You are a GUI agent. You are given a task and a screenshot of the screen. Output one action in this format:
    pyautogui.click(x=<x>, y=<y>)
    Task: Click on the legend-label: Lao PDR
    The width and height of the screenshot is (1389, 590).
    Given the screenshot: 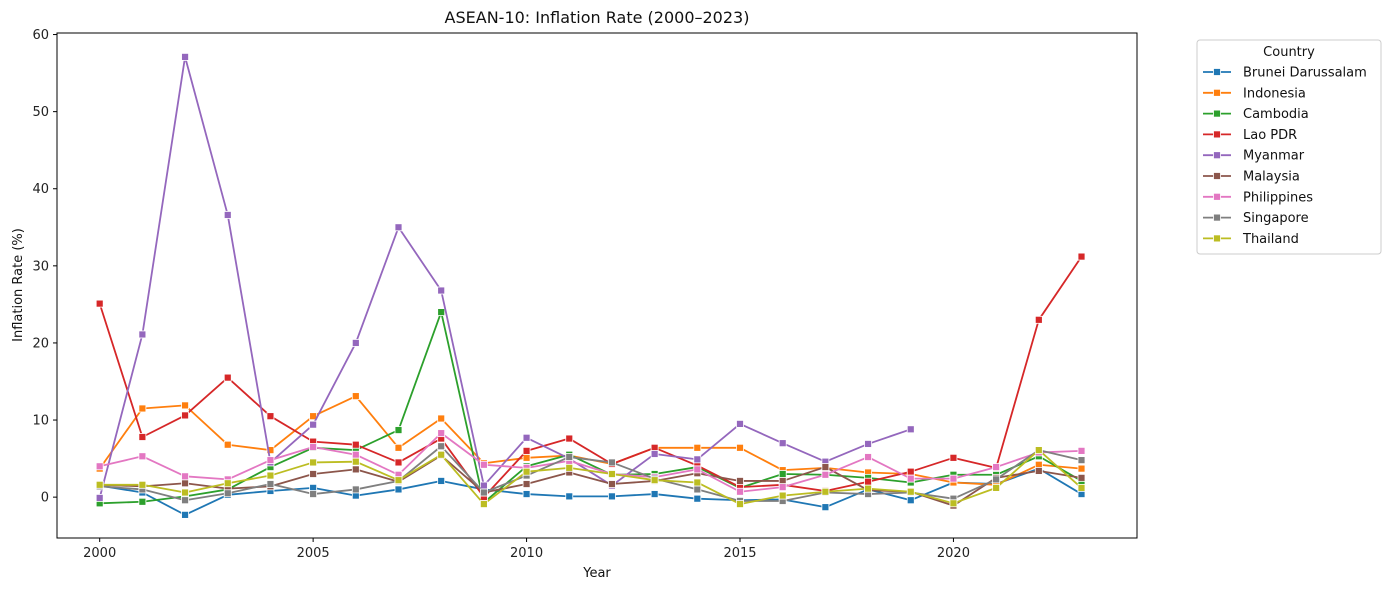 What is the action you would take?
    pyautogui.click(x=1270, y=135)
    